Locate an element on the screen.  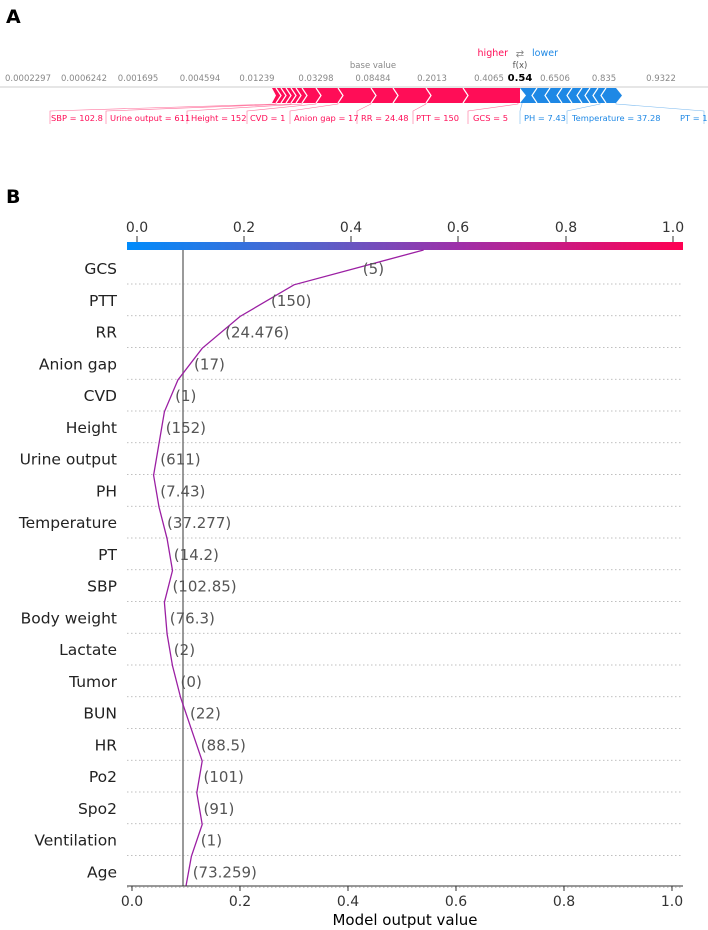
colorbar-tick-label: 0.8 is located at coordinates (566, 228).